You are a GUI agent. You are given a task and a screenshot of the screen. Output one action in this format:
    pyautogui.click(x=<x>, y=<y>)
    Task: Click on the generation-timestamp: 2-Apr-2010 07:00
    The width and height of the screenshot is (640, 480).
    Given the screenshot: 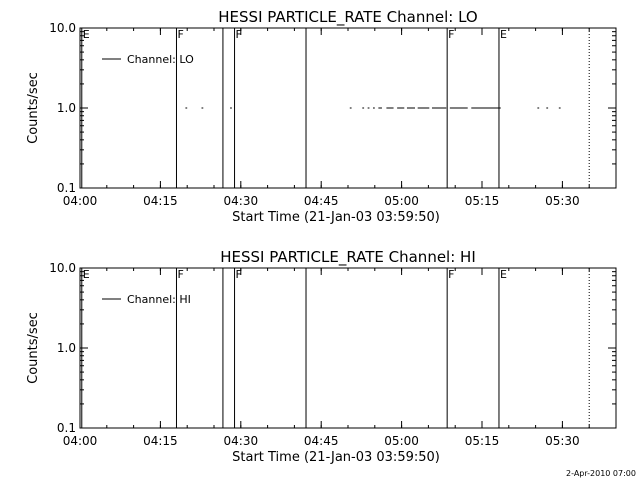 What is the action you would take?
    pyautogui.click(x=601, y=473)
    